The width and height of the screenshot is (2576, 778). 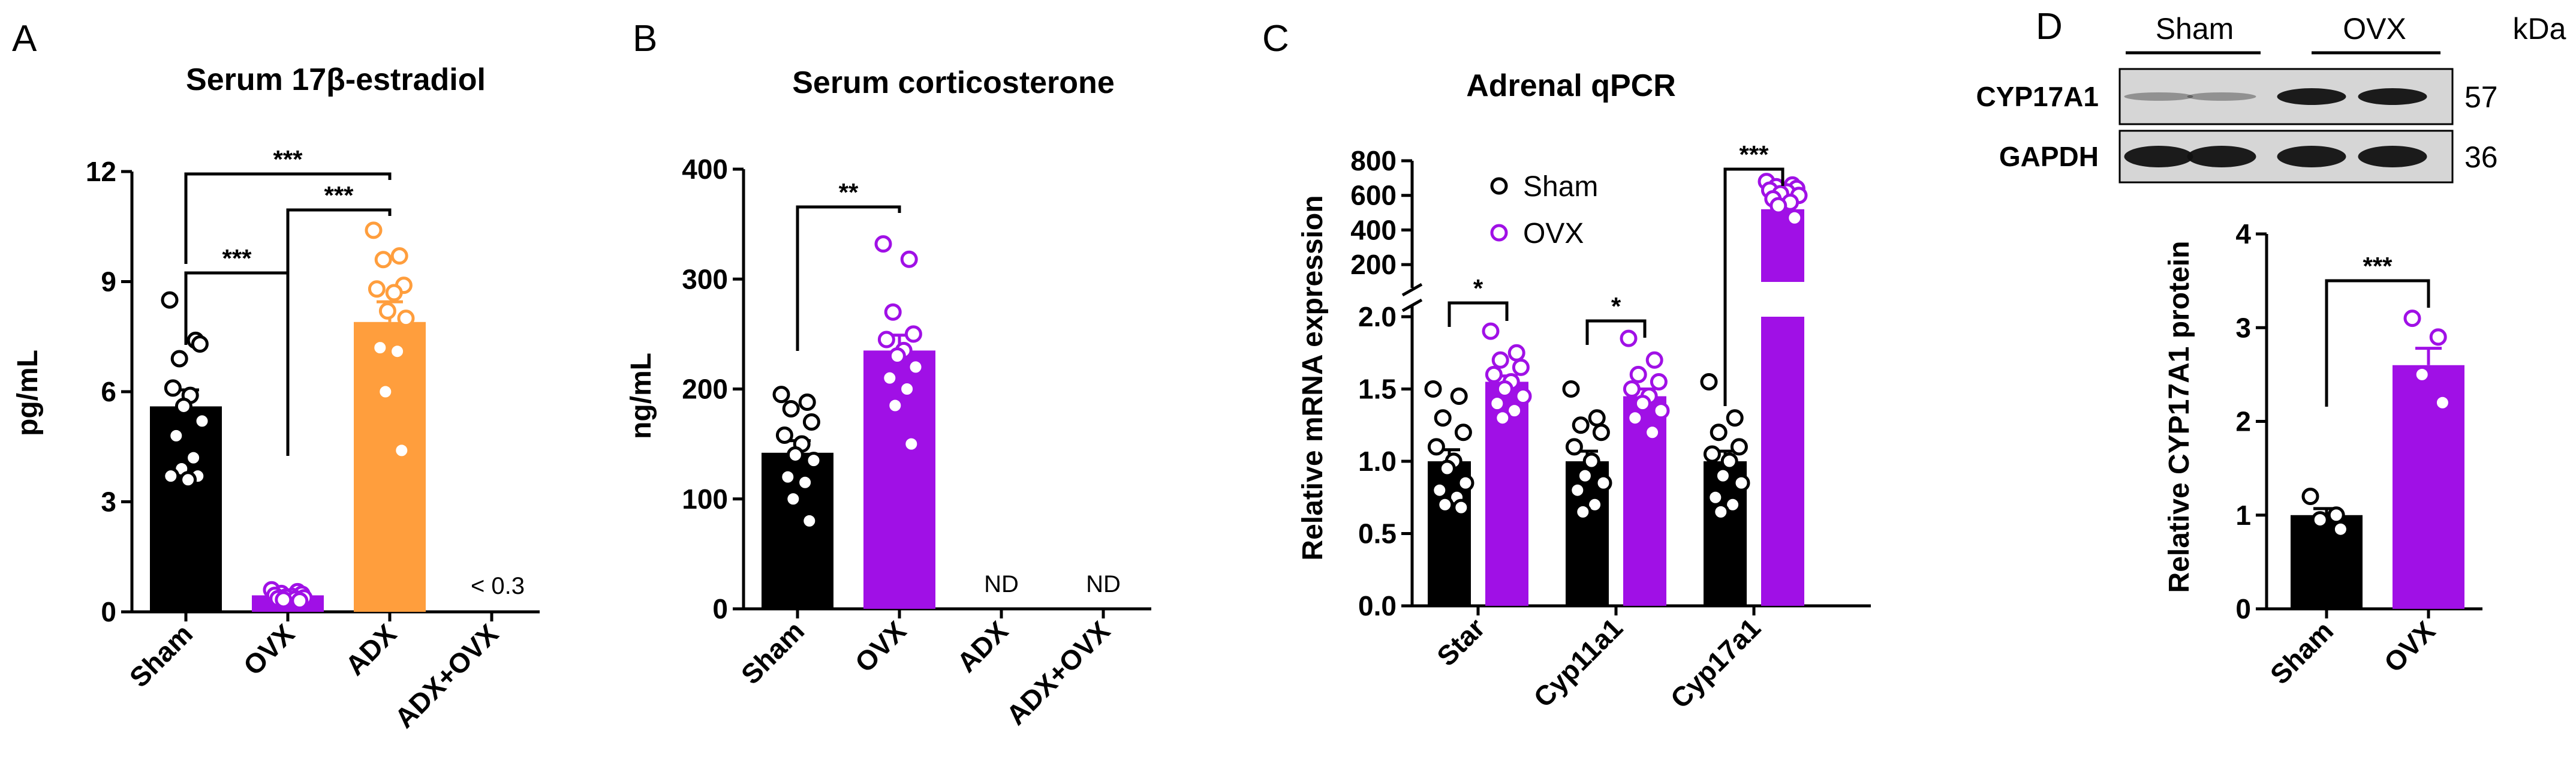 I want to click on panel-c-letter: C, so click(x=1275, y=38).